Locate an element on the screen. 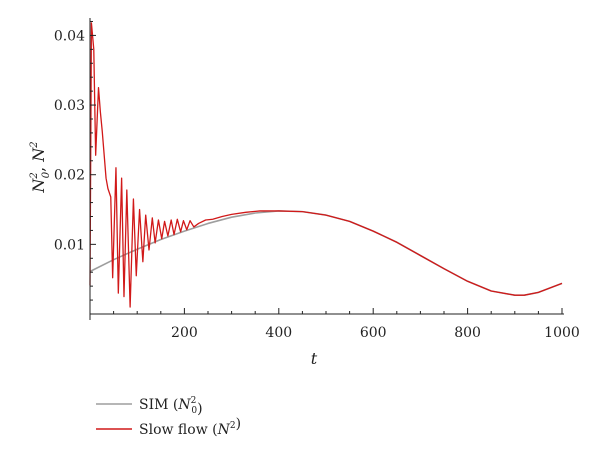  y-tick-label: 0.04 is located at coordinates (69, 36).